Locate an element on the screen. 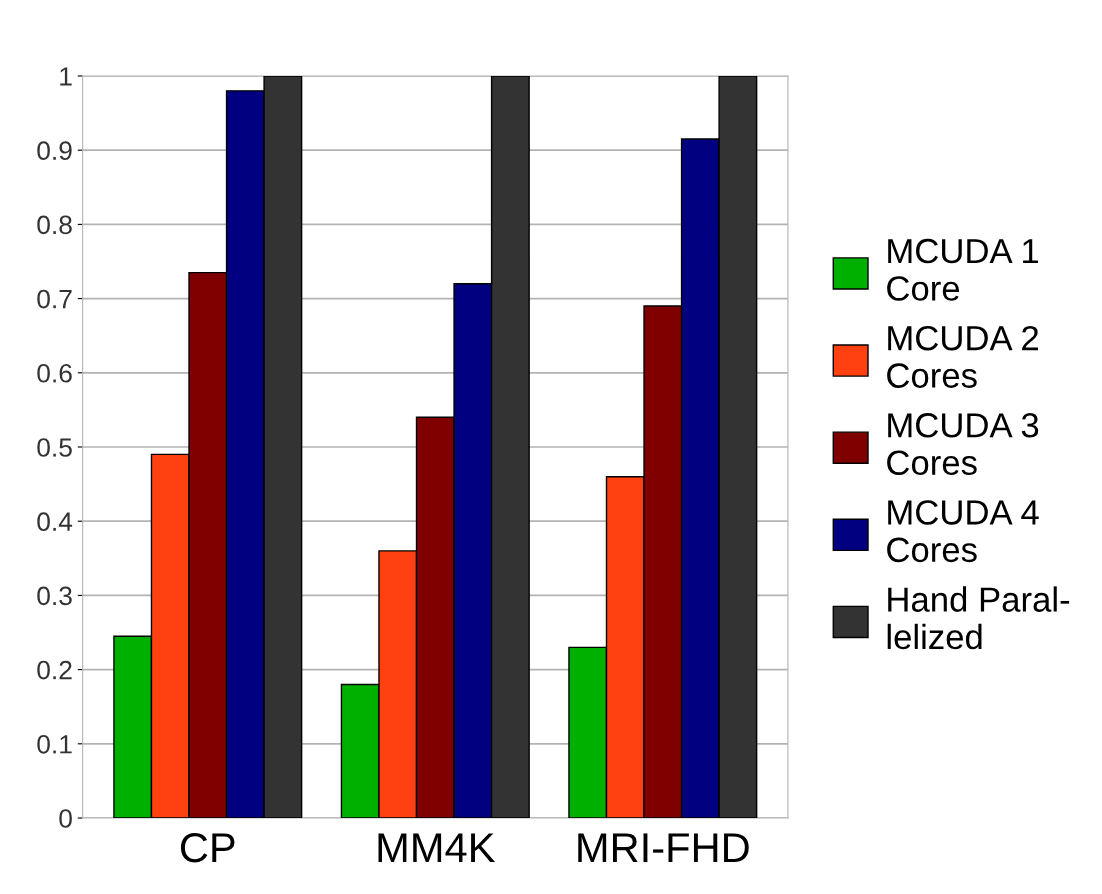 The image size is (1102, 894). legend-label: MCUDA 1 Core is located at coordinates (963, 269).